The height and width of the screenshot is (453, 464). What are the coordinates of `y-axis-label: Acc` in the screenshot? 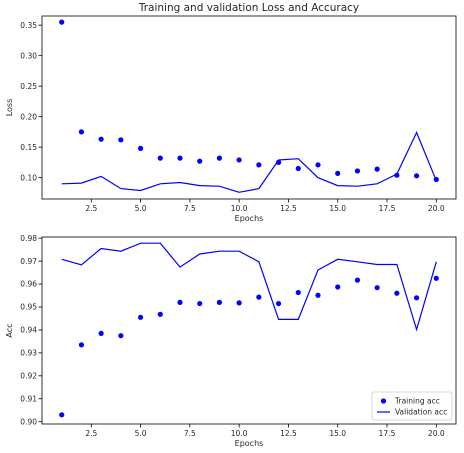 It's located at (9, 330).